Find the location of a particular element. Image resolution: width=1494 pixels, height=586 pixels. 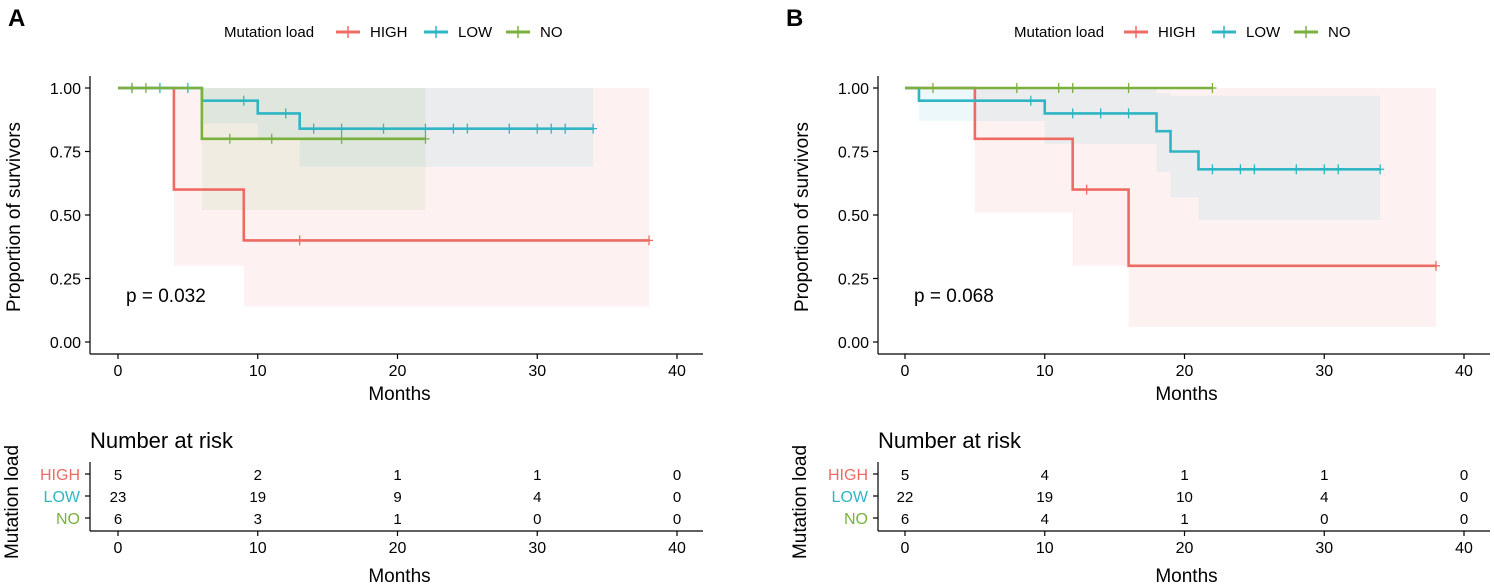

risk-x-tick-label: 40 is located at coordinates (677, 548).